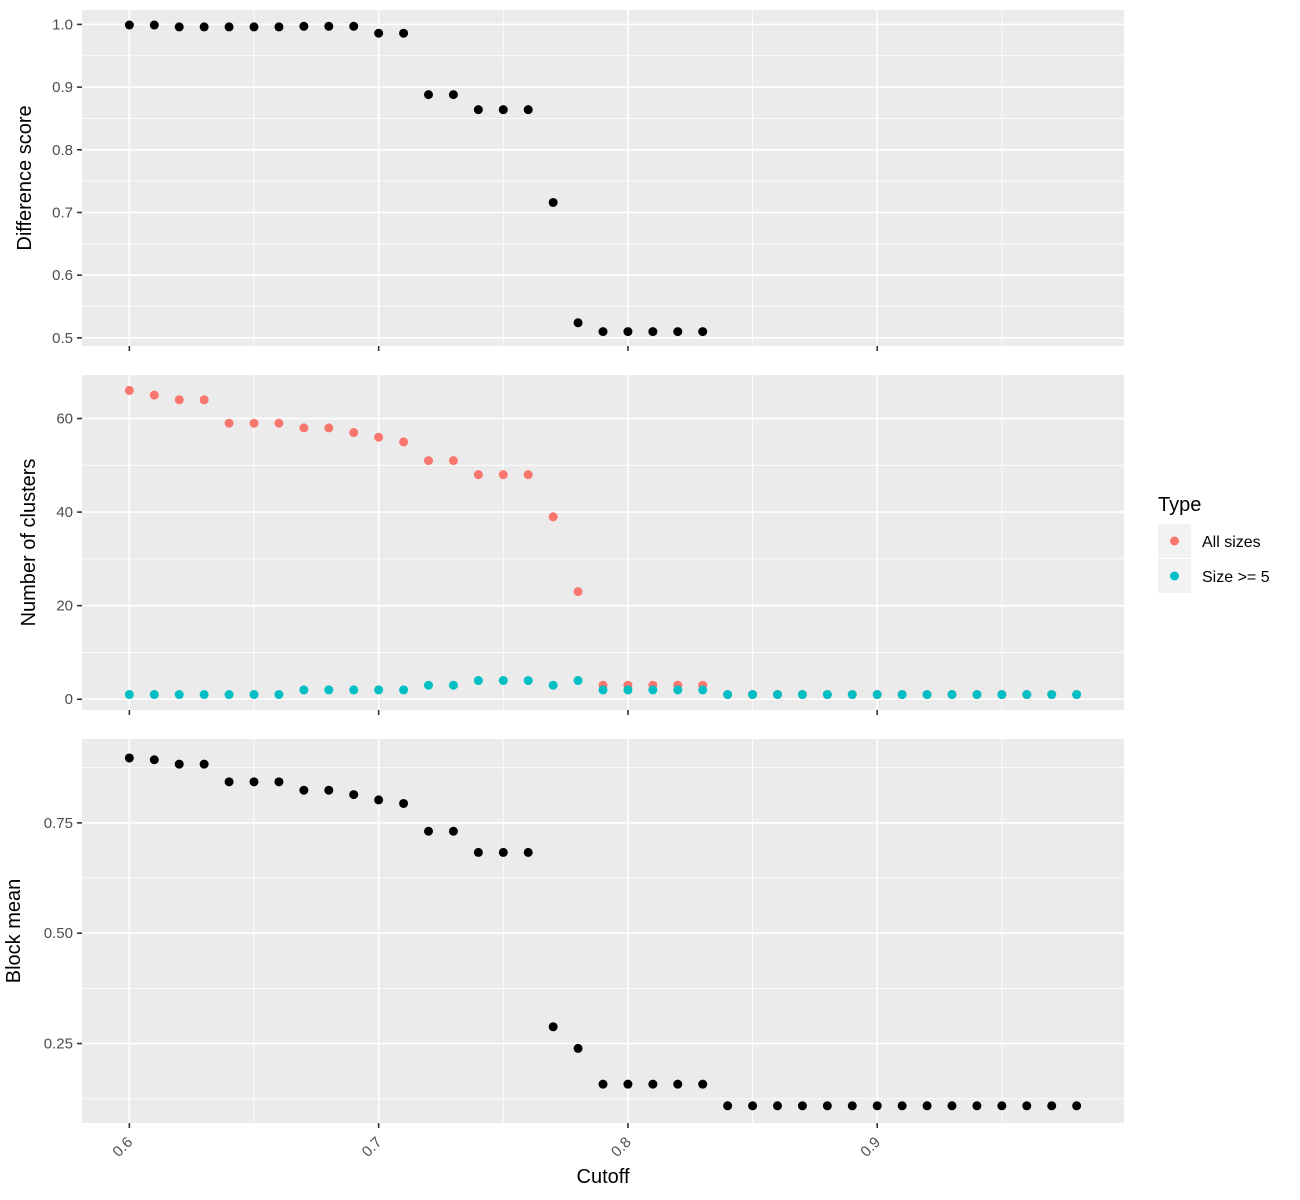 This screenshot has width=1300, height=1200. I want to click on y-tick-label: 1.0, so click(62, 24).